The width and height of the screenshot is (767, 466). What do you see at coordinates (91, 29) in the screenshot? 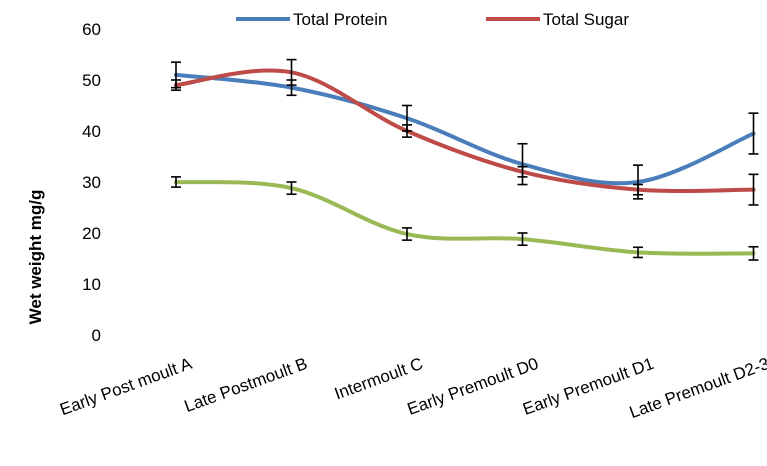
I see `y-tick-label: 60` at bounding box center [91, 29].